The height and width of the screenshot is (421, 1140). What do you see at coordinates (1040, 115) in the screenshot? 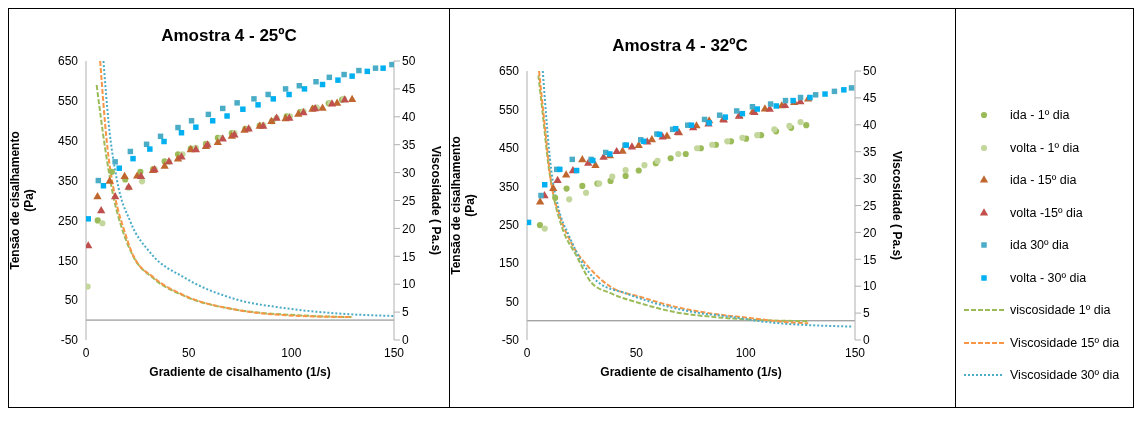
I see `legend-label: ida - 1º dia` at bounding box center [1040, 115].